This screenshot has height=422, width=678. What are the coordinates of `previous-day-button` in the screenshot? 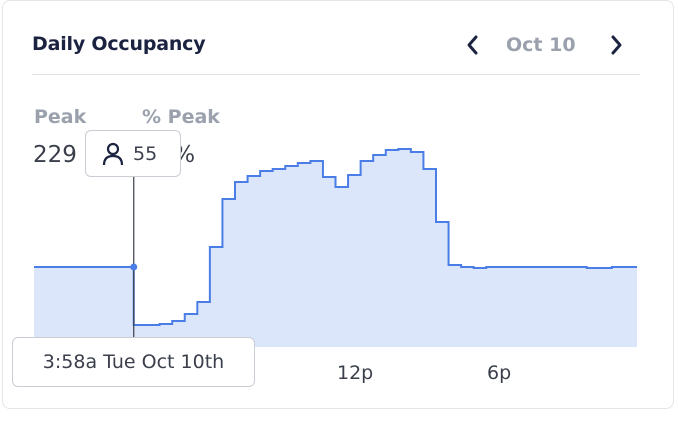 It's located at (472, 45).